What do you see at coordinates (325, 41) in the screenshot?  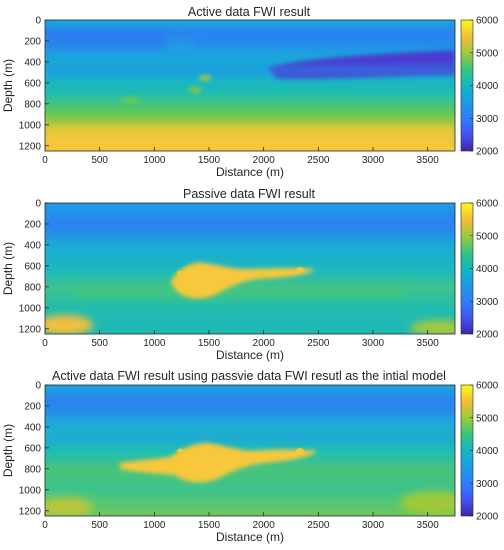 I see `right-blue-band` at bounding box center [325, 41].